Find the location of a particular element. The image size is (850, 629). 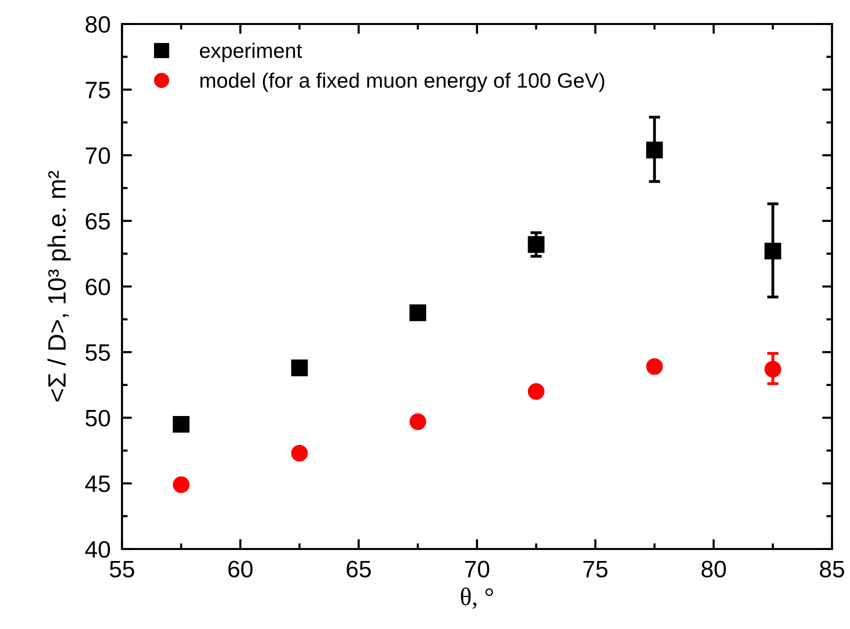

x-tick-label: 65 is located at coordinates (358, 569).